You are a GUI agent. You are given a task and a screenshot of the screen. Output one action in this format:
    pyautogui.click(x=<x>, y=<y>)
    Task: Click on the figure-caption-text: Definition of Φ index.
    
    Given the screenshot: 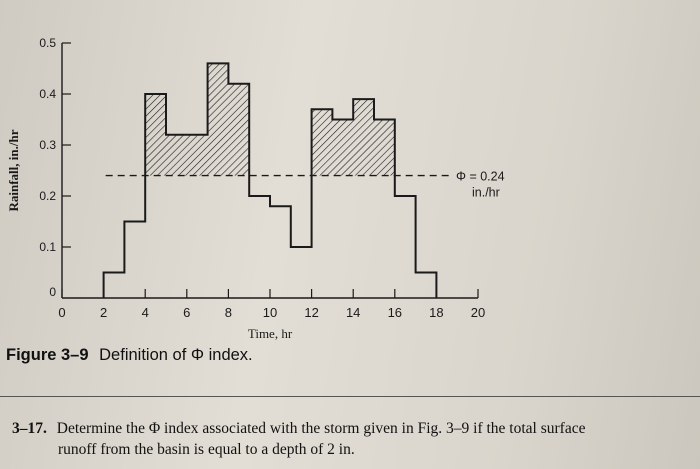 What is the action you would take?
    pyautogui.click(x=176, y=355)
    